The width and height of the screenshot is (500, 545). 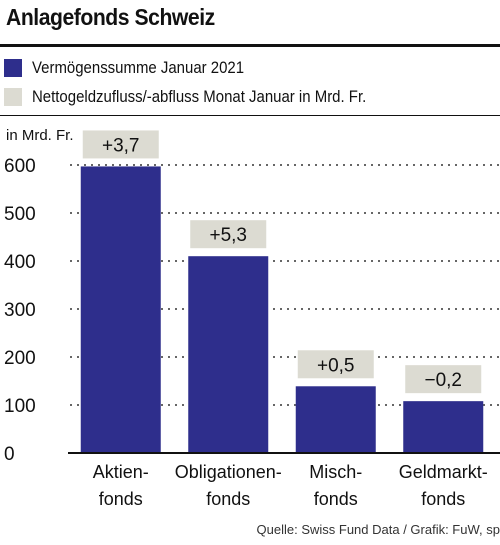 I want to click on value-label: −0,2, so click(x=443, y=380).